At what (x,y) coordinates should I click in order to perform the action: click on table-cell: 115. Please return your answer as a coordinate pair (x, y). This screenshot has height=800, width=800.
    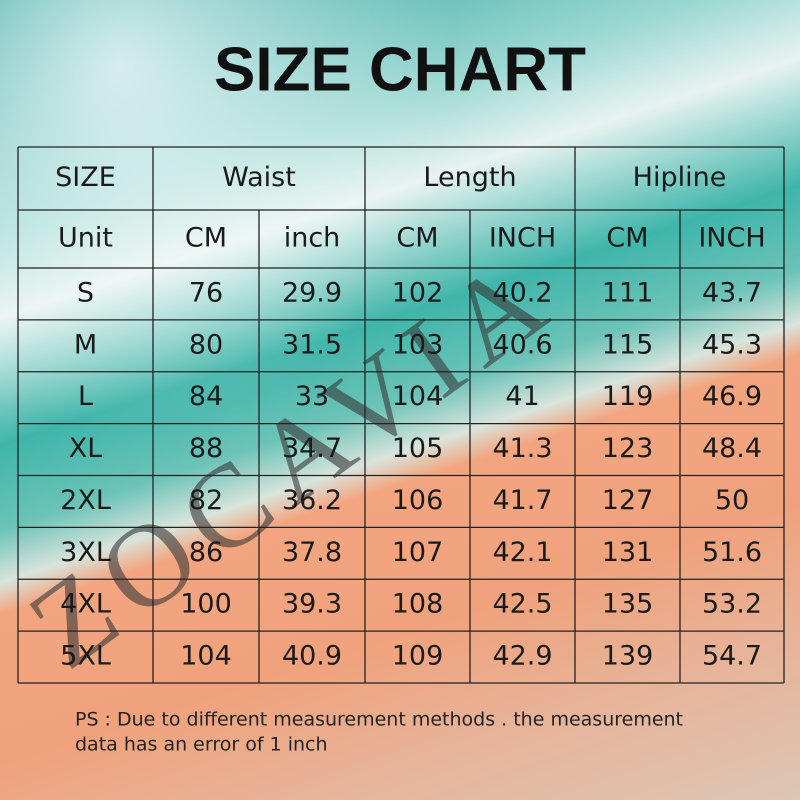
    Looking at the image, I should click on (628, 344).